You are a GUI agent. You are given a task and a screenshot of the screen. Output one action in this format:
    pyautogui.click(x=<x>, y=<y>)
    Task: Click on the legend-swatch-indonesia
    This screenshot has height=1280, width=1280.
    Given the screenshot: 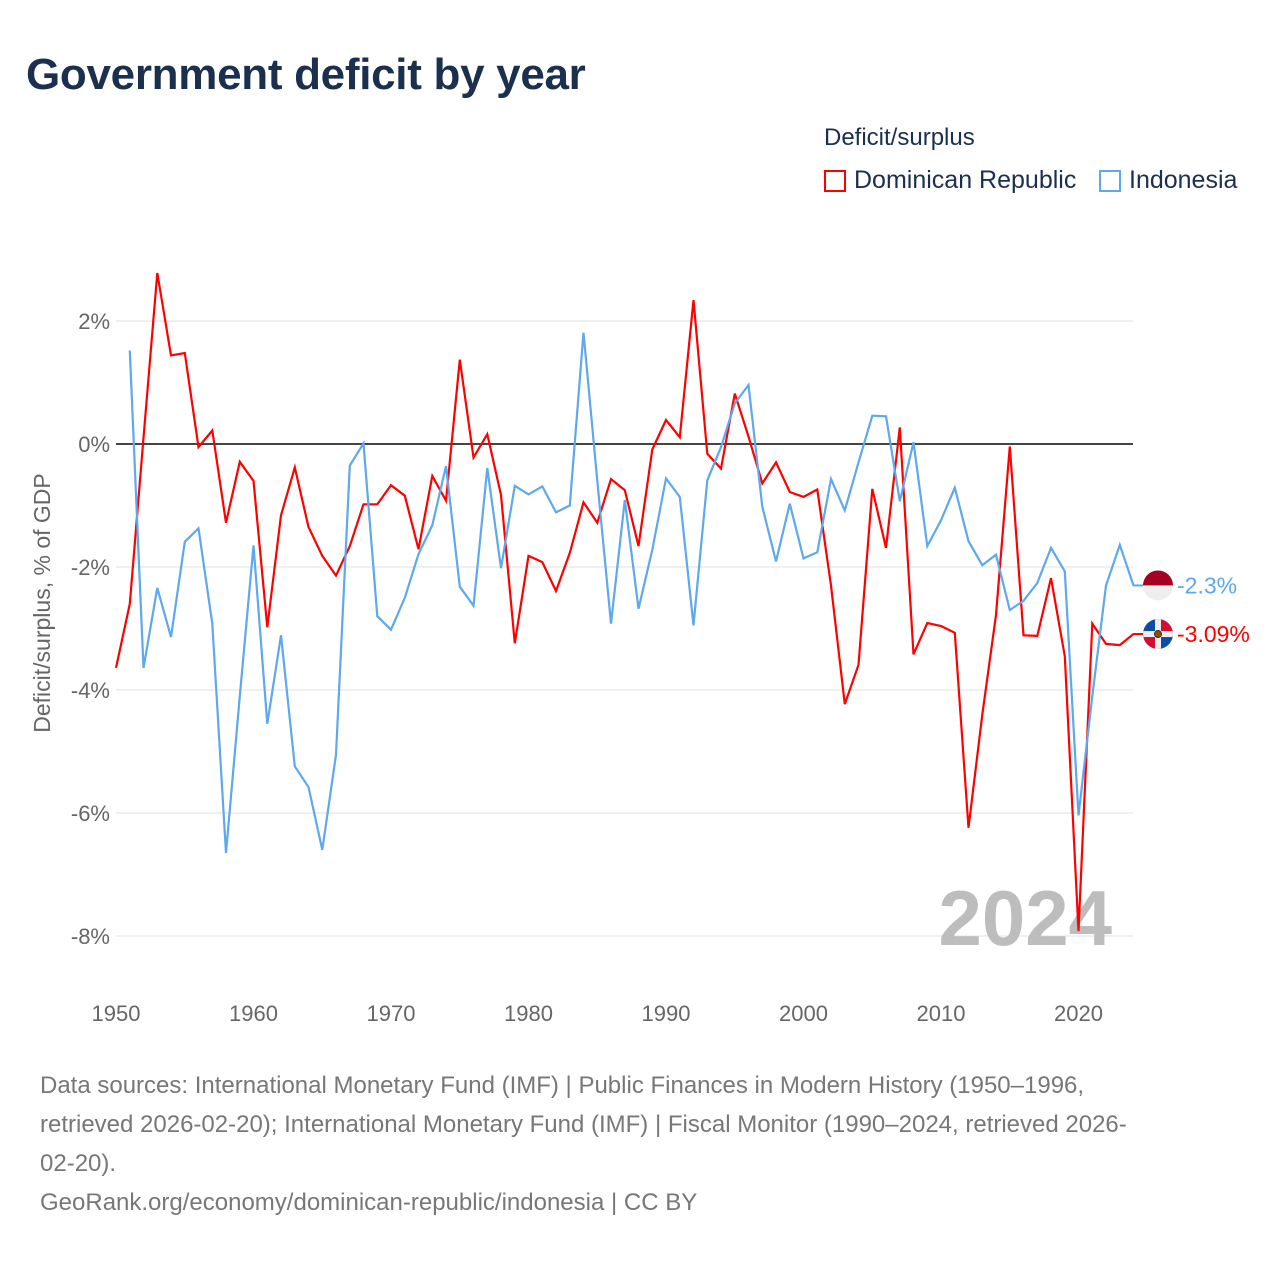 What is the action you would take?
    pyautogui.click(x=1110, y=180)
    